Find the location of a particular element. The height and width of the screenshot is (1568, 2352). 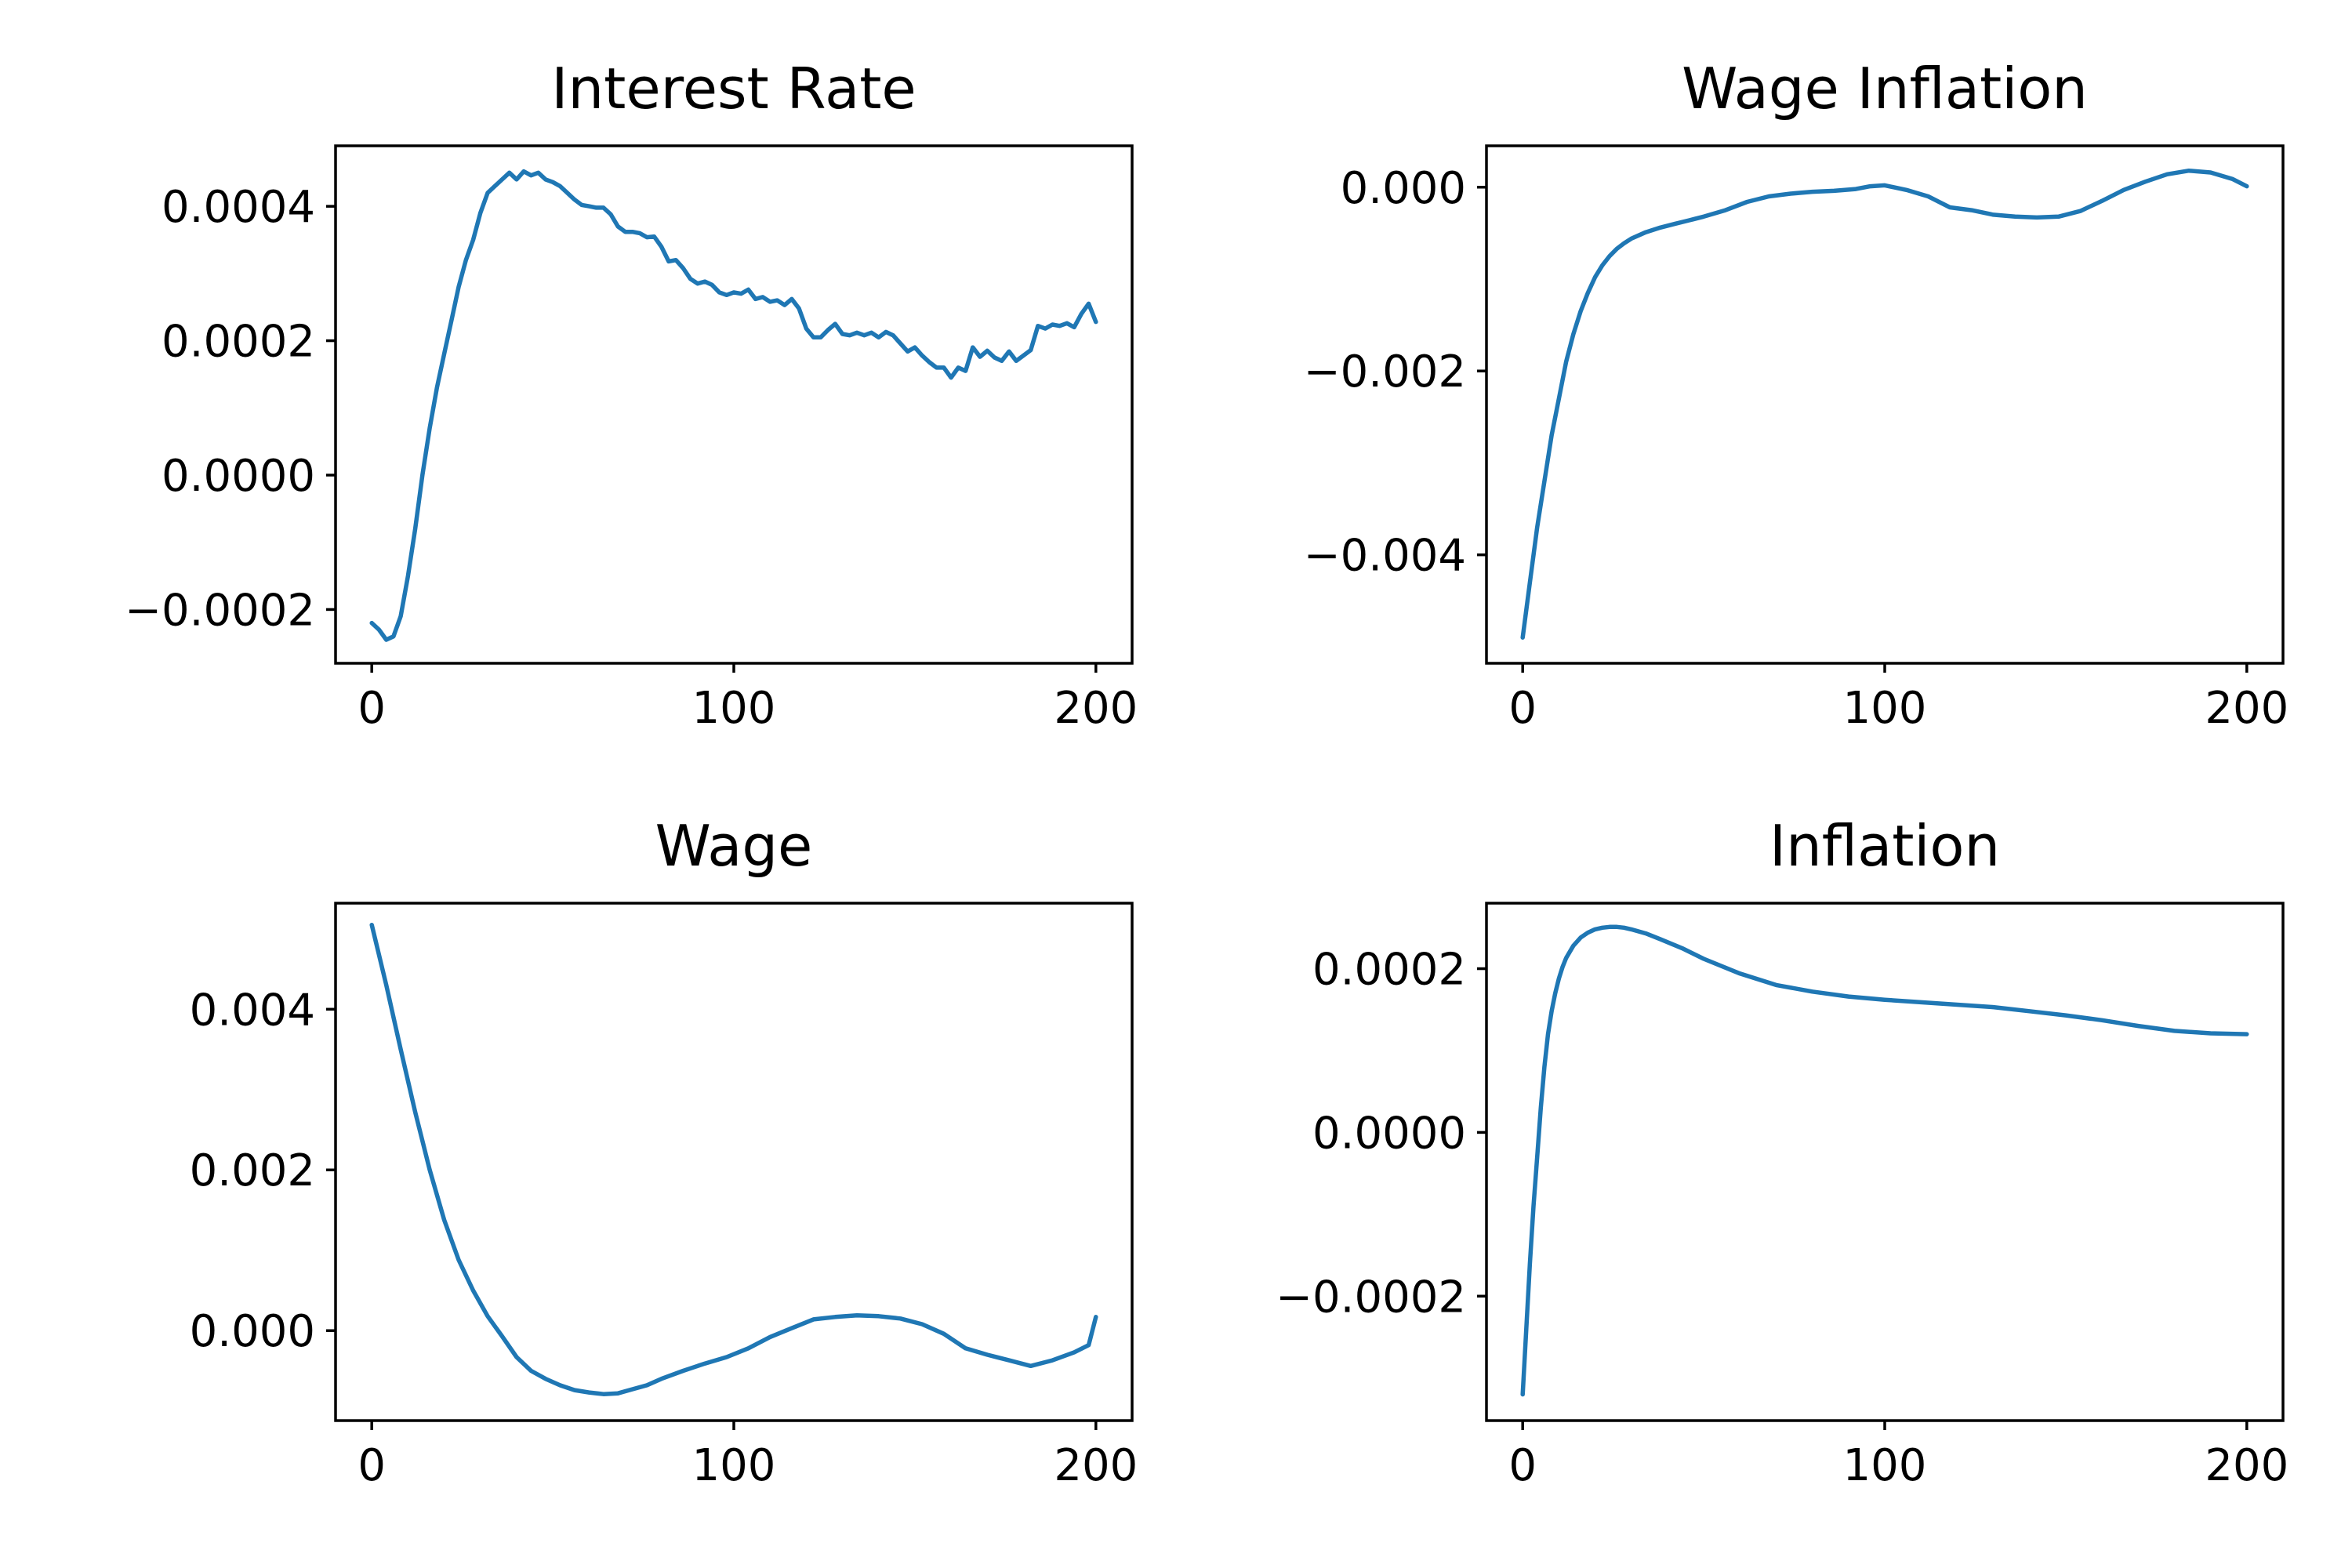

y-tick-label-interest-rate-3: 0.0004 is located at coordinates (239, 208).